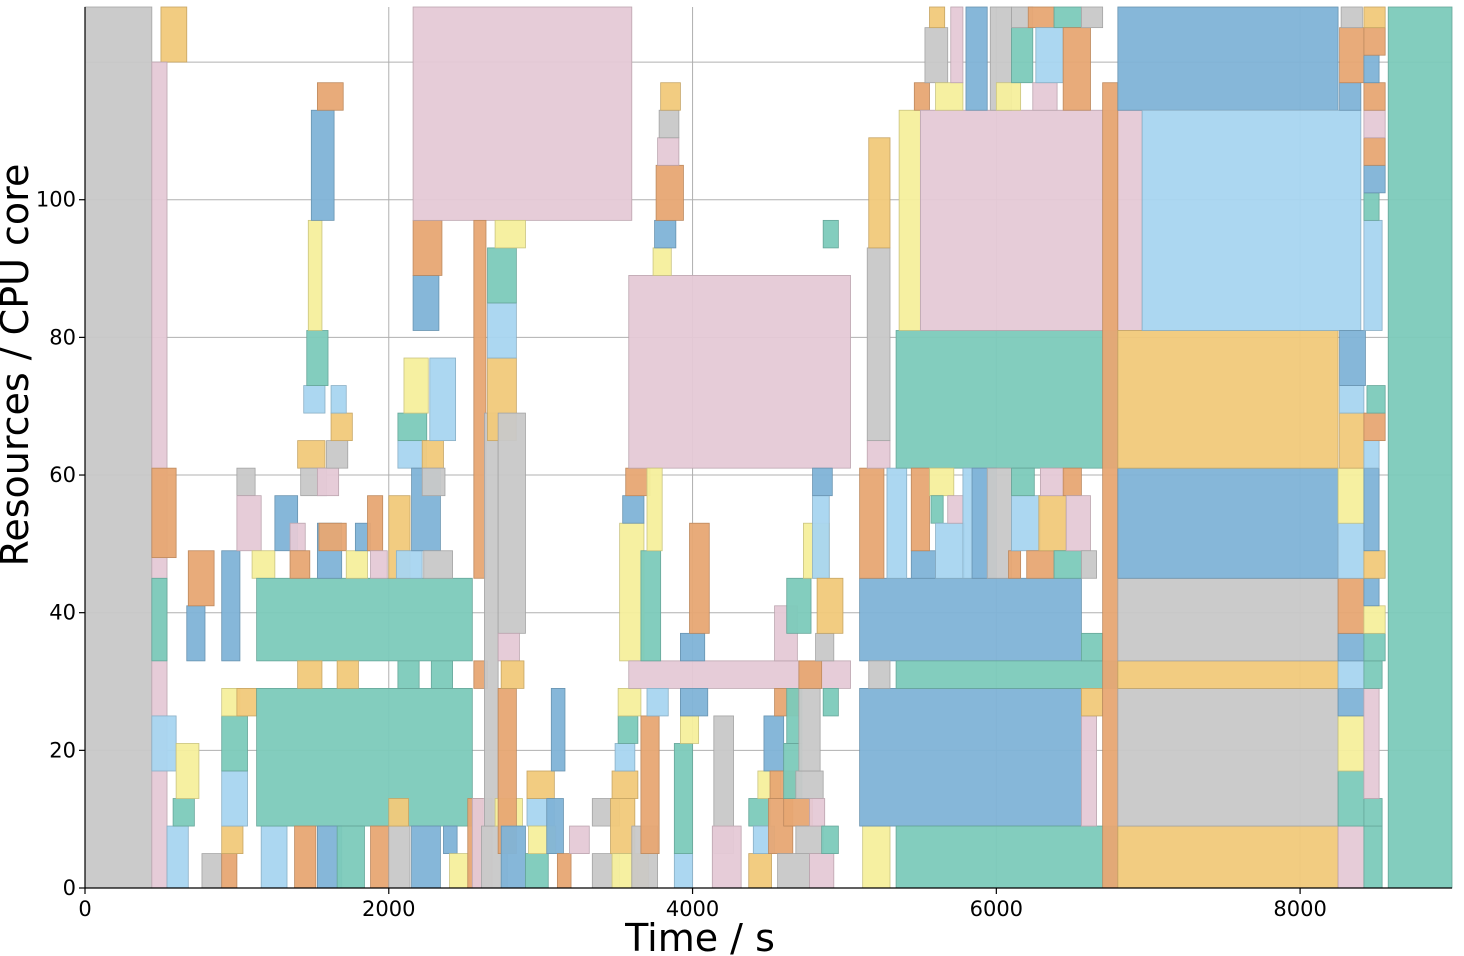  I want to click on y-tick-label: 100, so click(56, 200).